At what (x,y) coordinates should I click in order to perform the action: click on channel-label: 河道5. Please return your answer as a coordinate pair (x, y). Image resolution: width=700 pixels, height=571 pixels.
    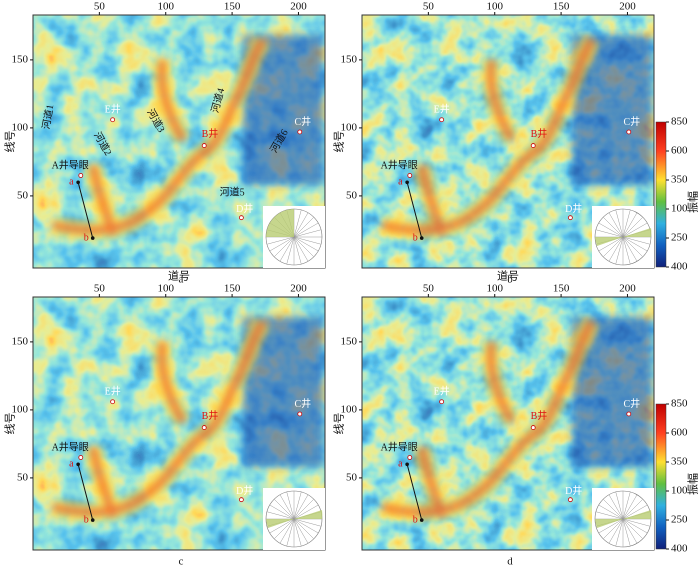
    Looking at the image, I should click on (232, 191).